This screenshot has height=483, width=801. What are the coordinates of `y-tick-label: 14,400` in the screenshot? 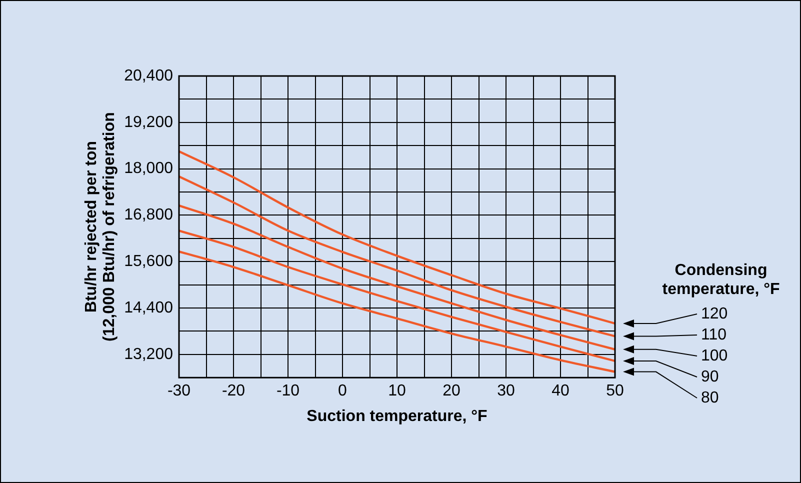 It's located at (149, 307).